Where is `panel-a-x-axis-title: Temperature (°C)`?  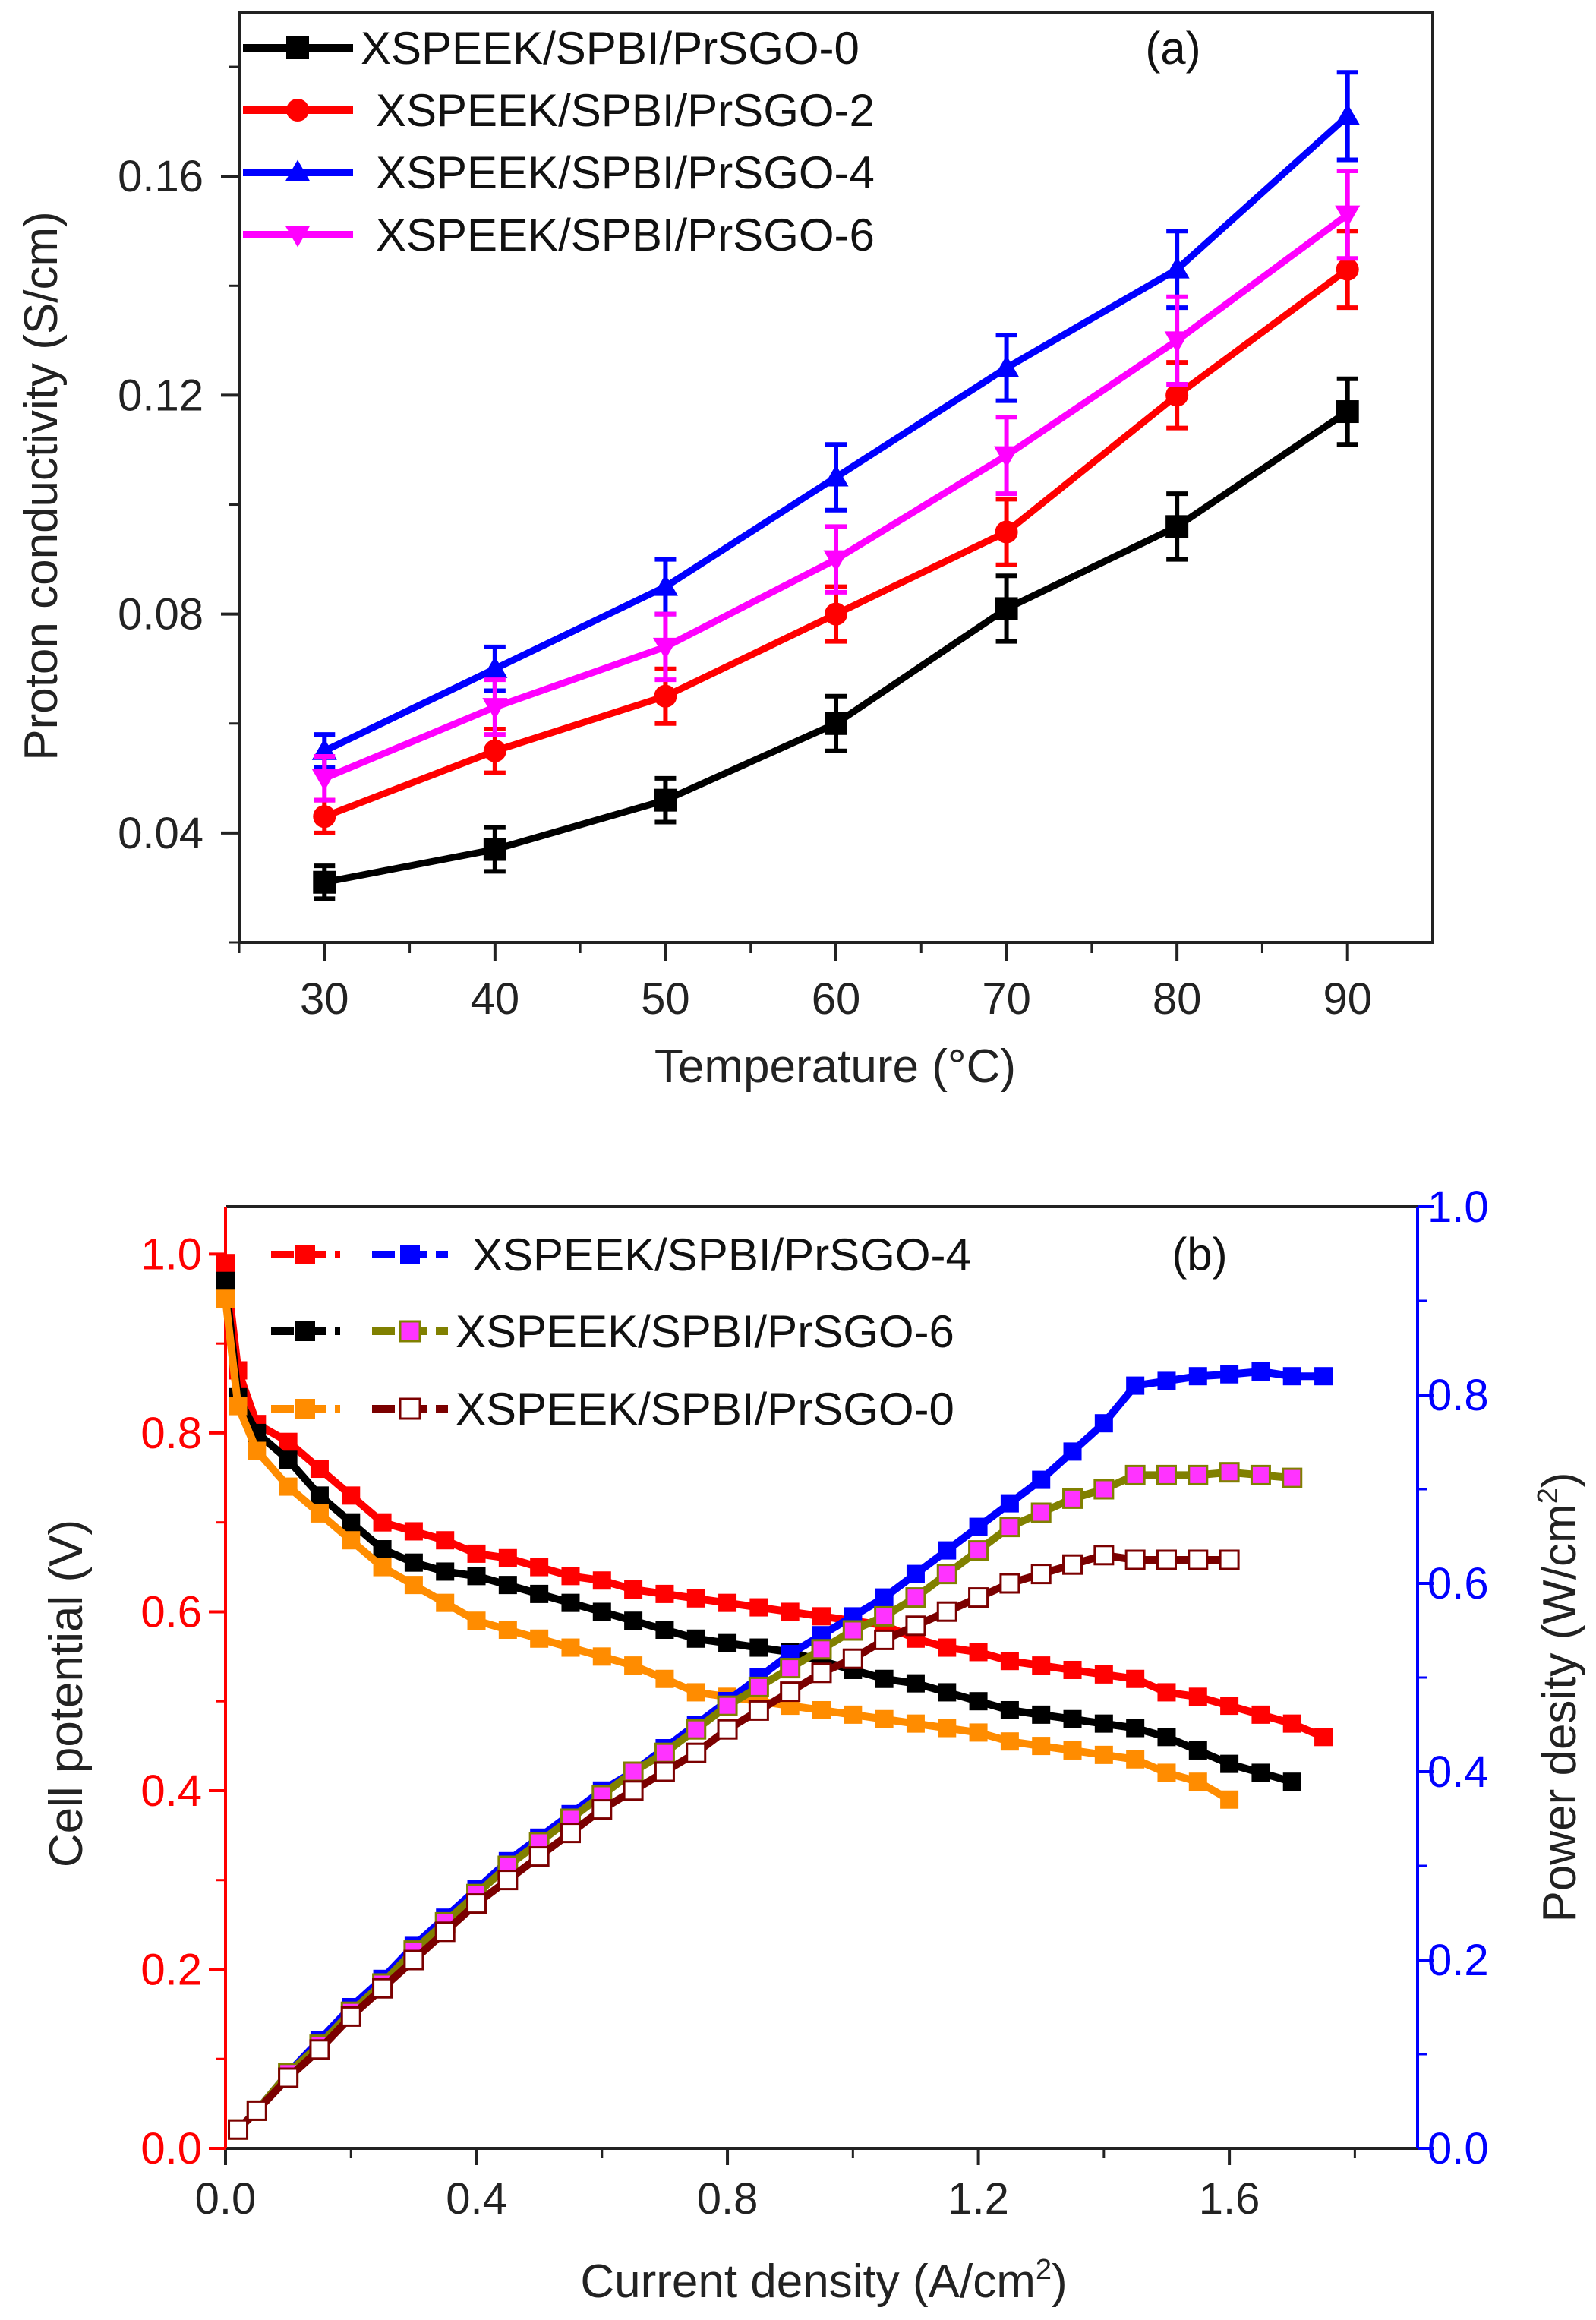 panel-a-x-axis-title: Temperature (°C) is located at coordinates (835, 1066).